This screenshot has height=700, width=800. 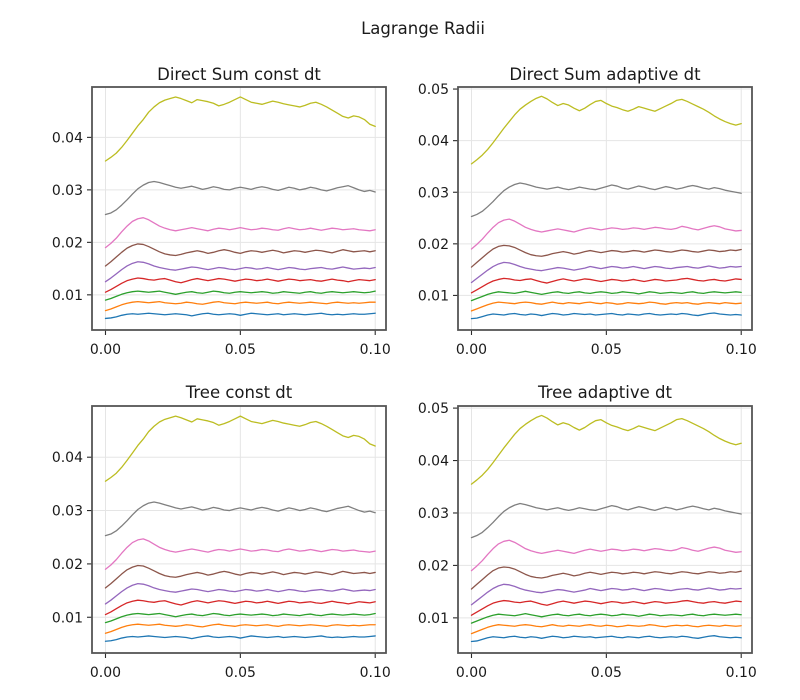 What do you see at coordinates (239, 392) in the screenshot?
I see `subplot-title: Tree const dt` at bounding box center [239, 392].